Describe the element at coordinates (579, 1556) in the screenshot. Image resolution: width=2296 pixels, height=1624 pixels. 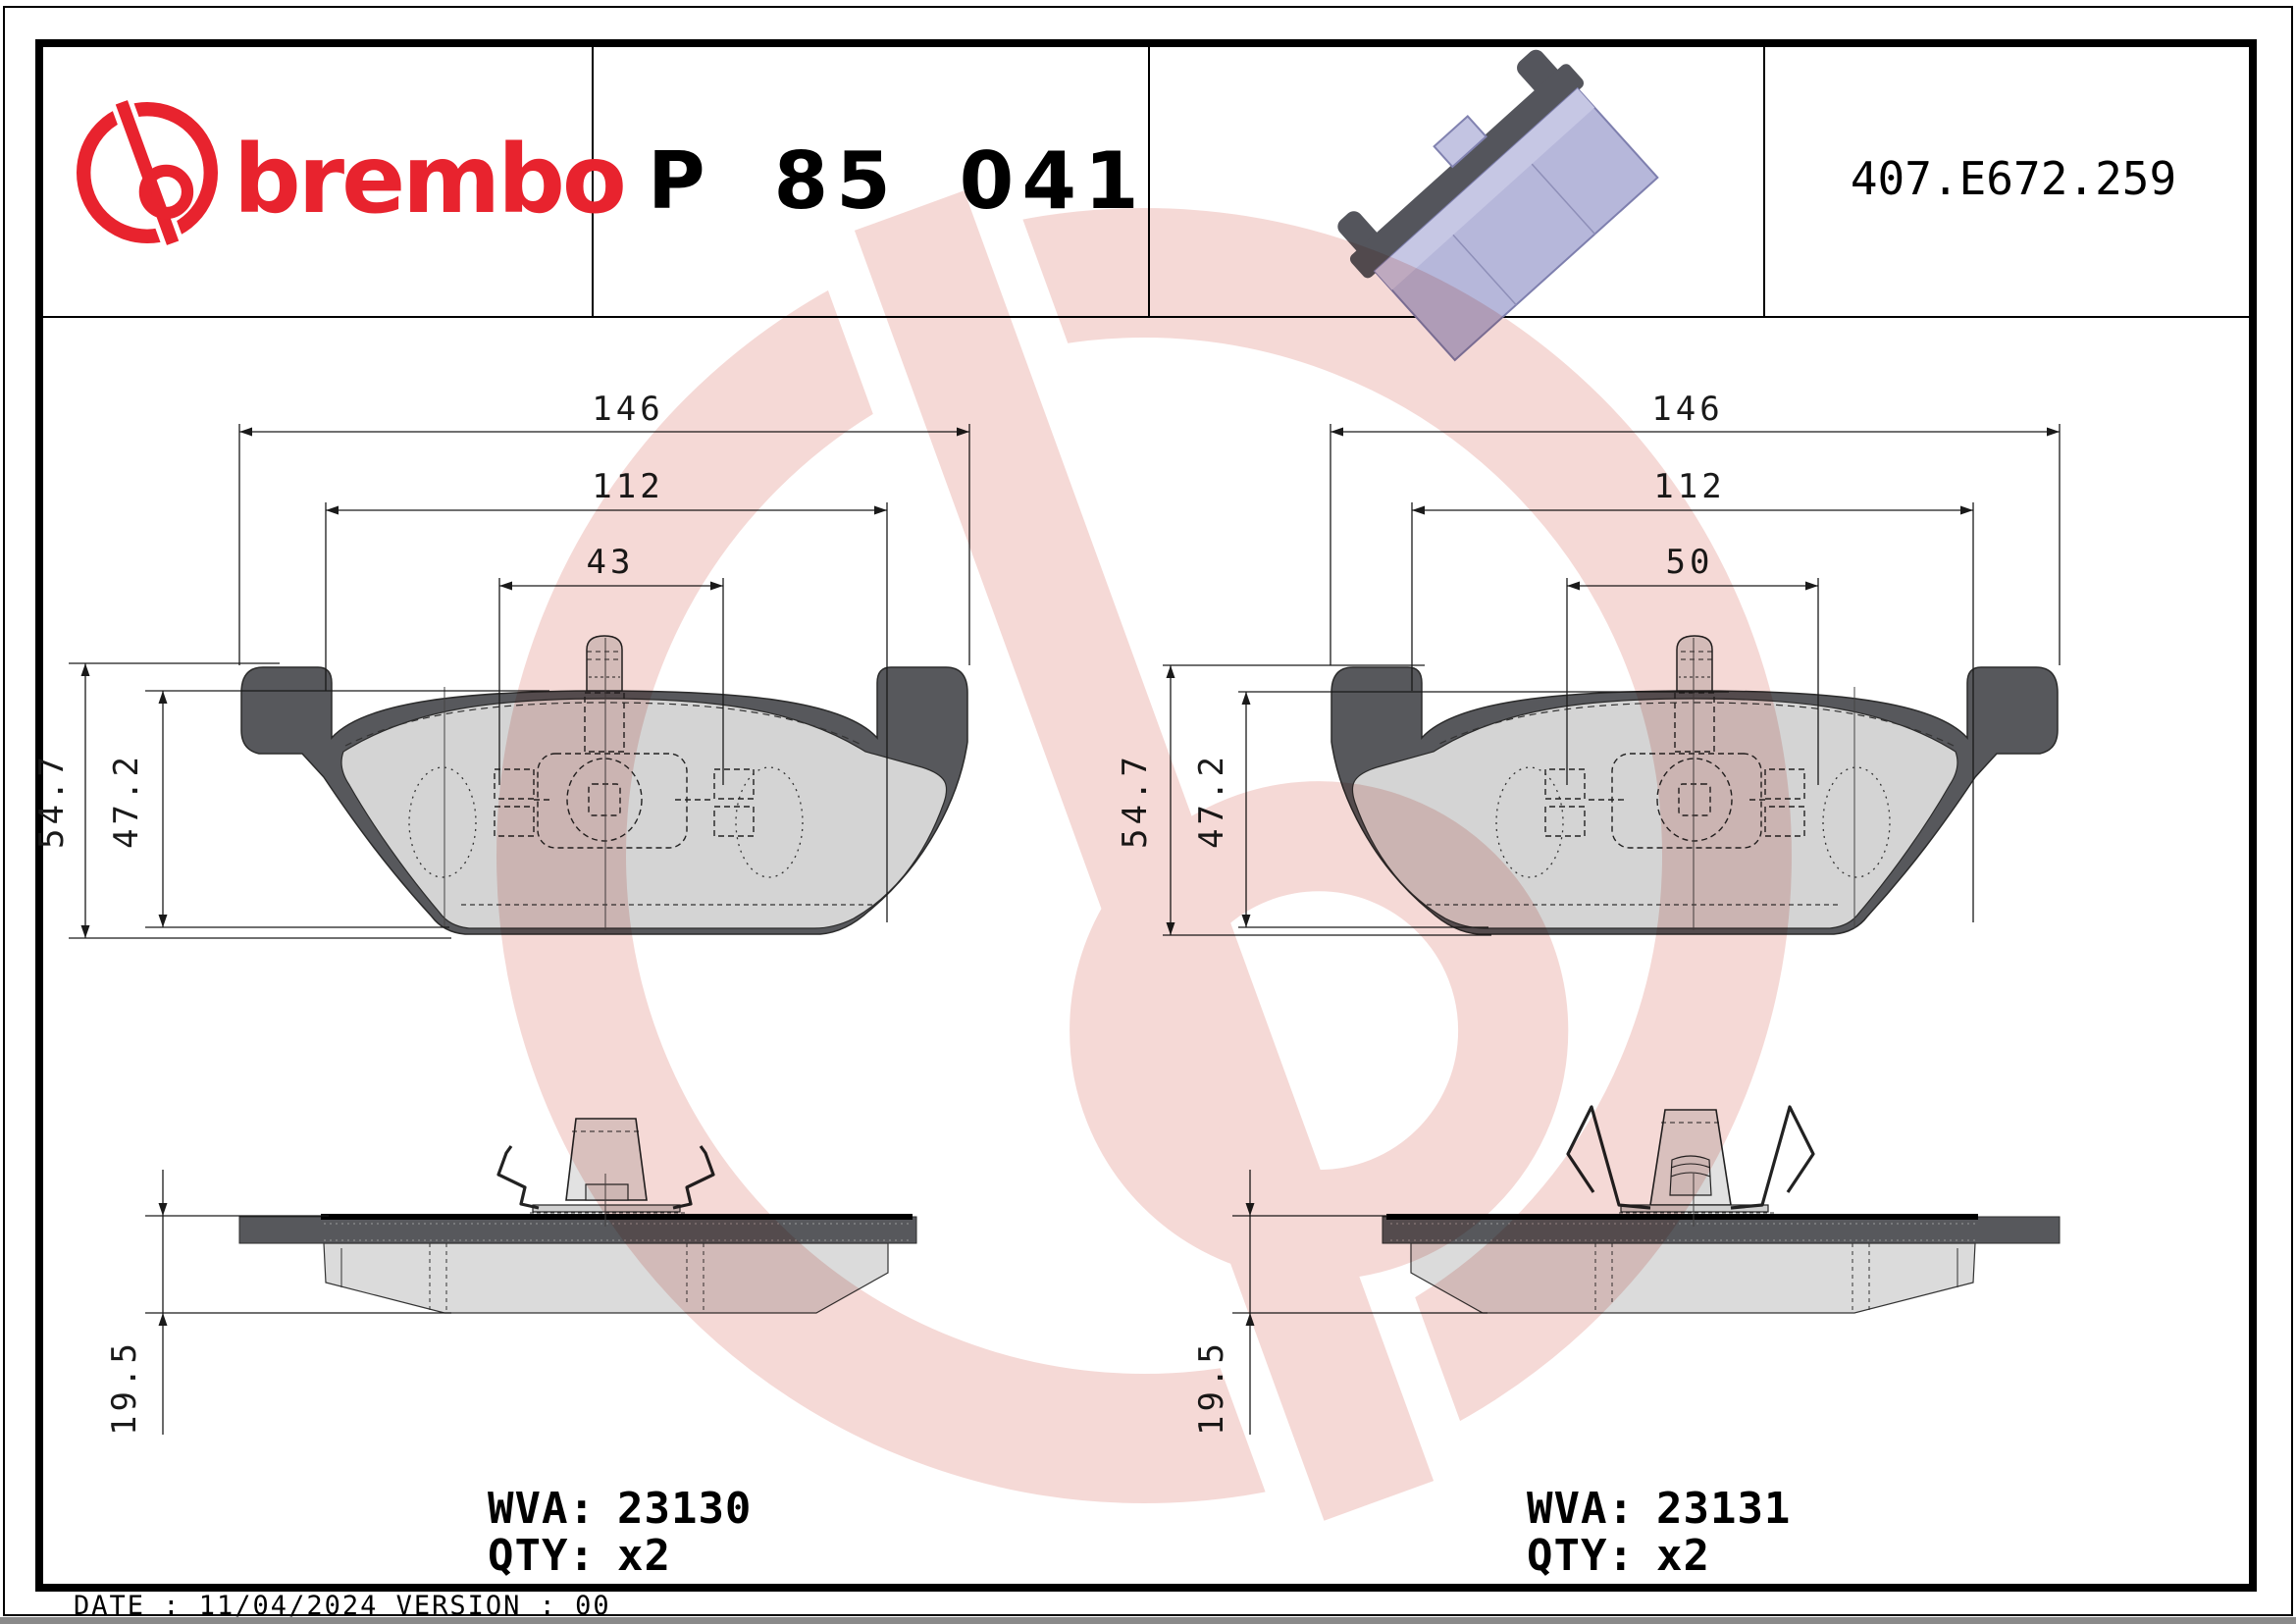
I see `qty-label-left: QTY: x2` at that location.